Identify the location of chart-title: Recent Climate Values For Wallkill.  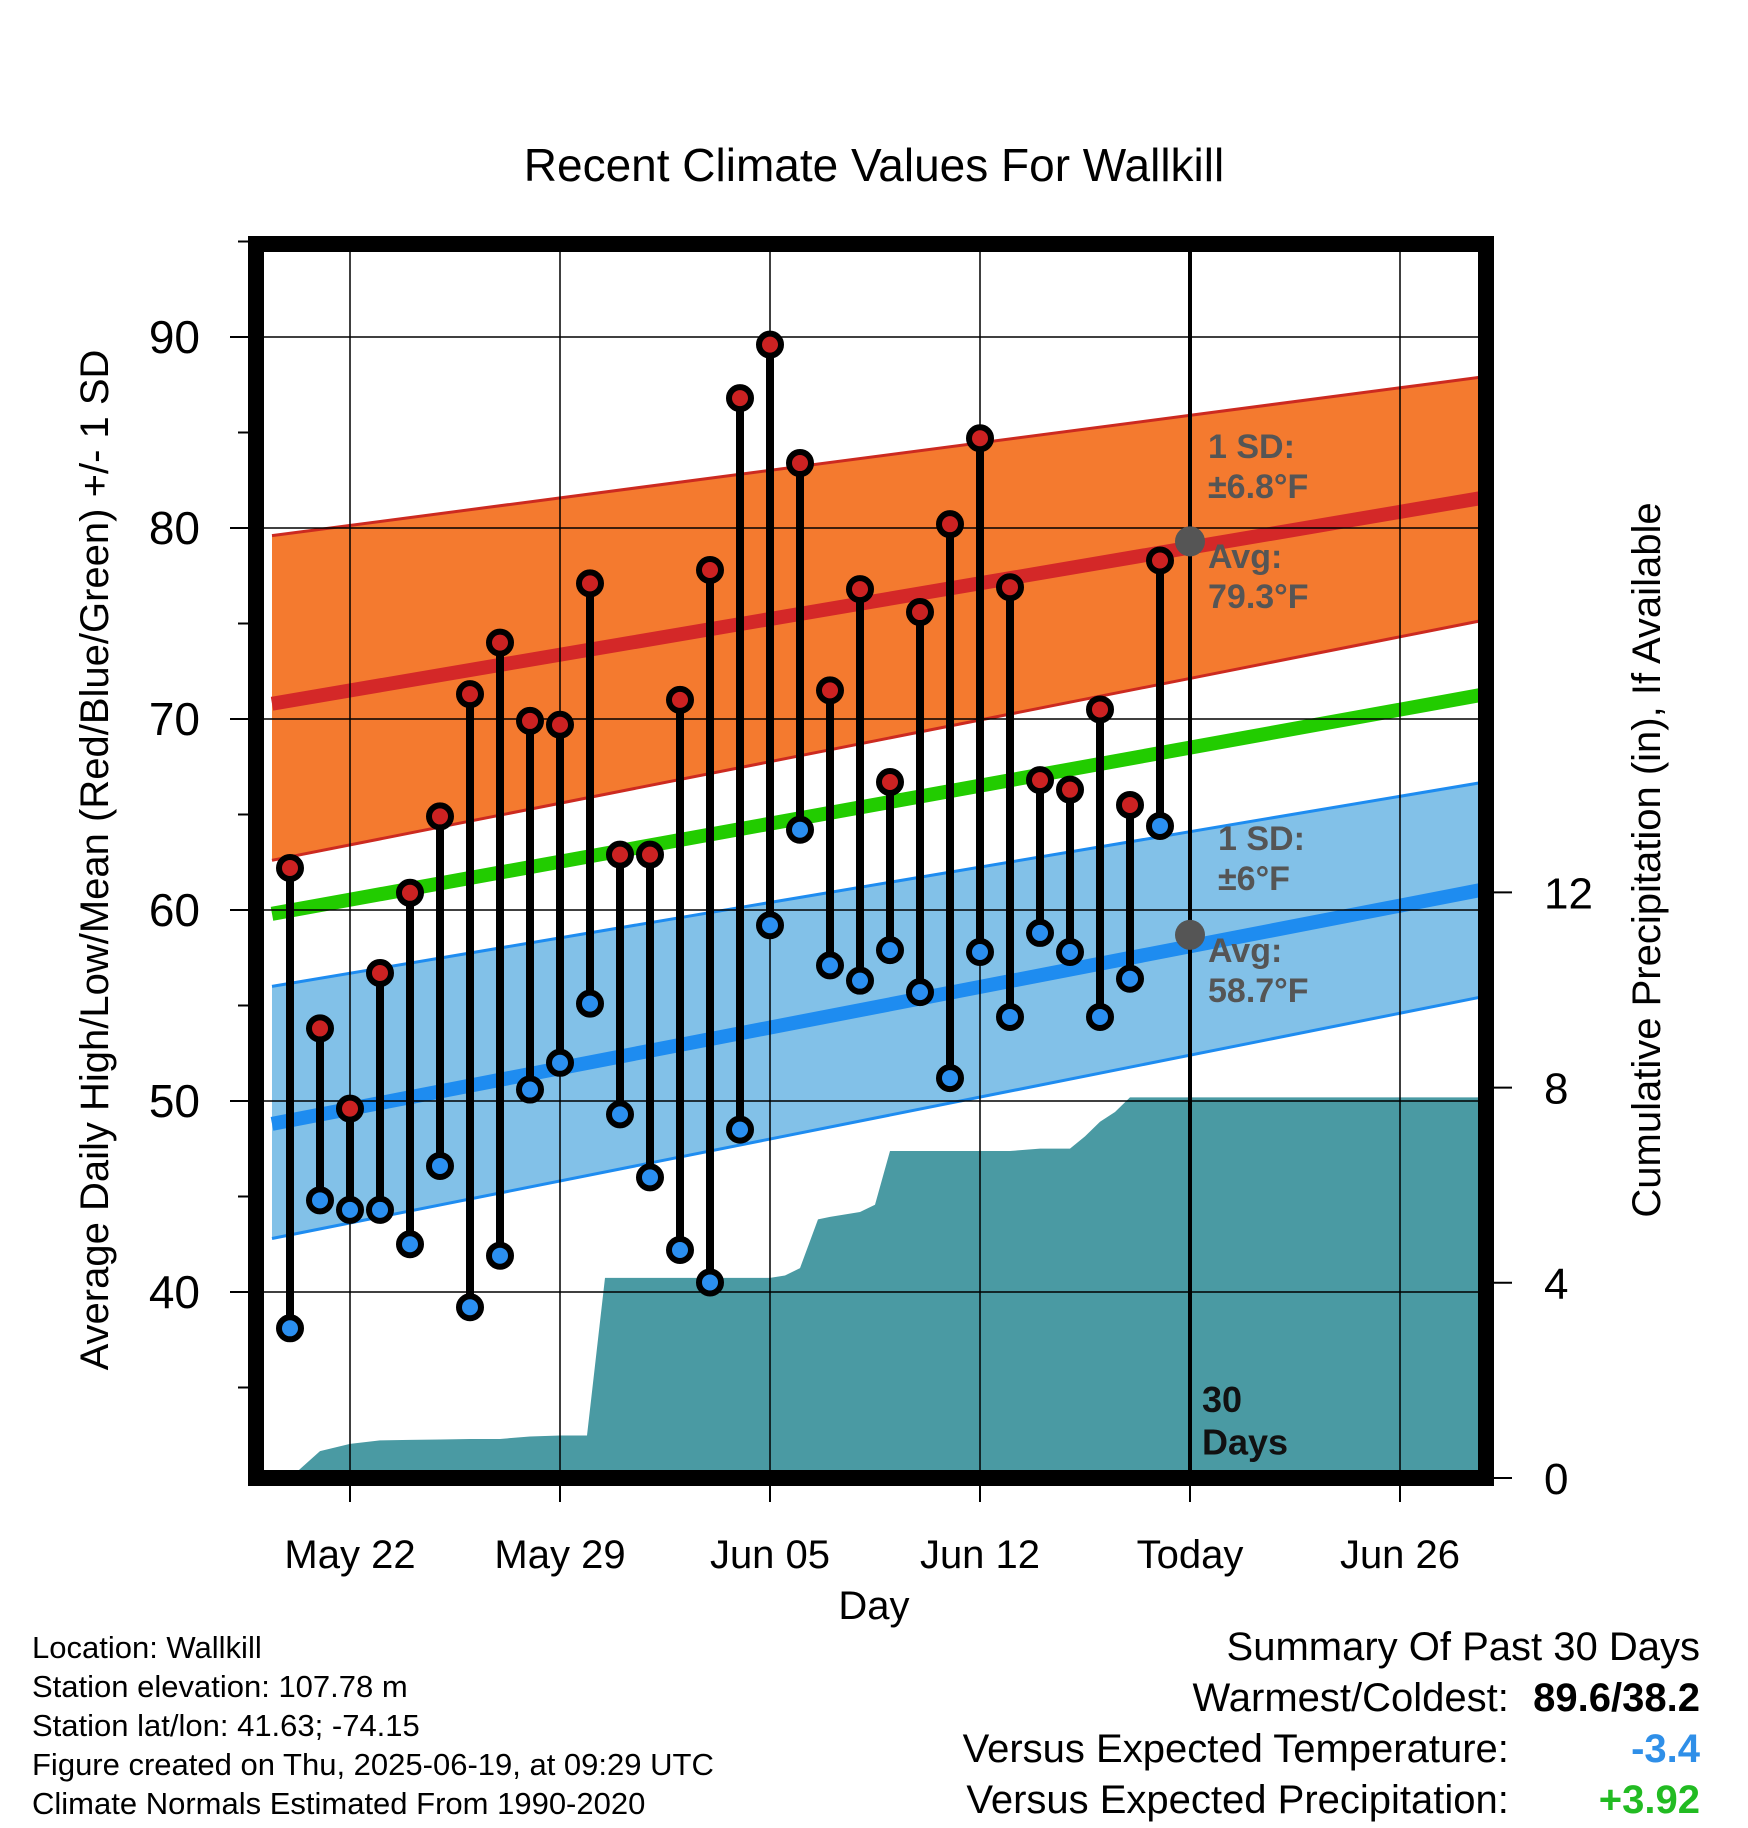
(874, 165).